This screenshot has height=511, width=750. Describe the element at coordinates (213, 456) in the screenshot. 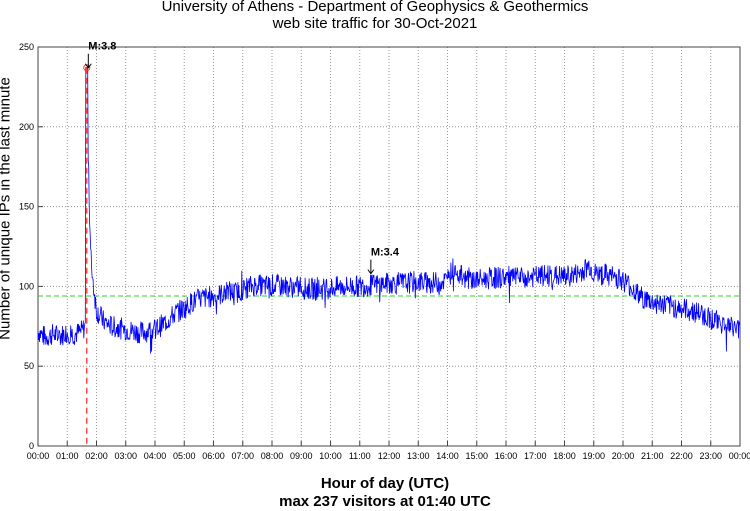

I see `x-tick-label: 06:00` at that location.